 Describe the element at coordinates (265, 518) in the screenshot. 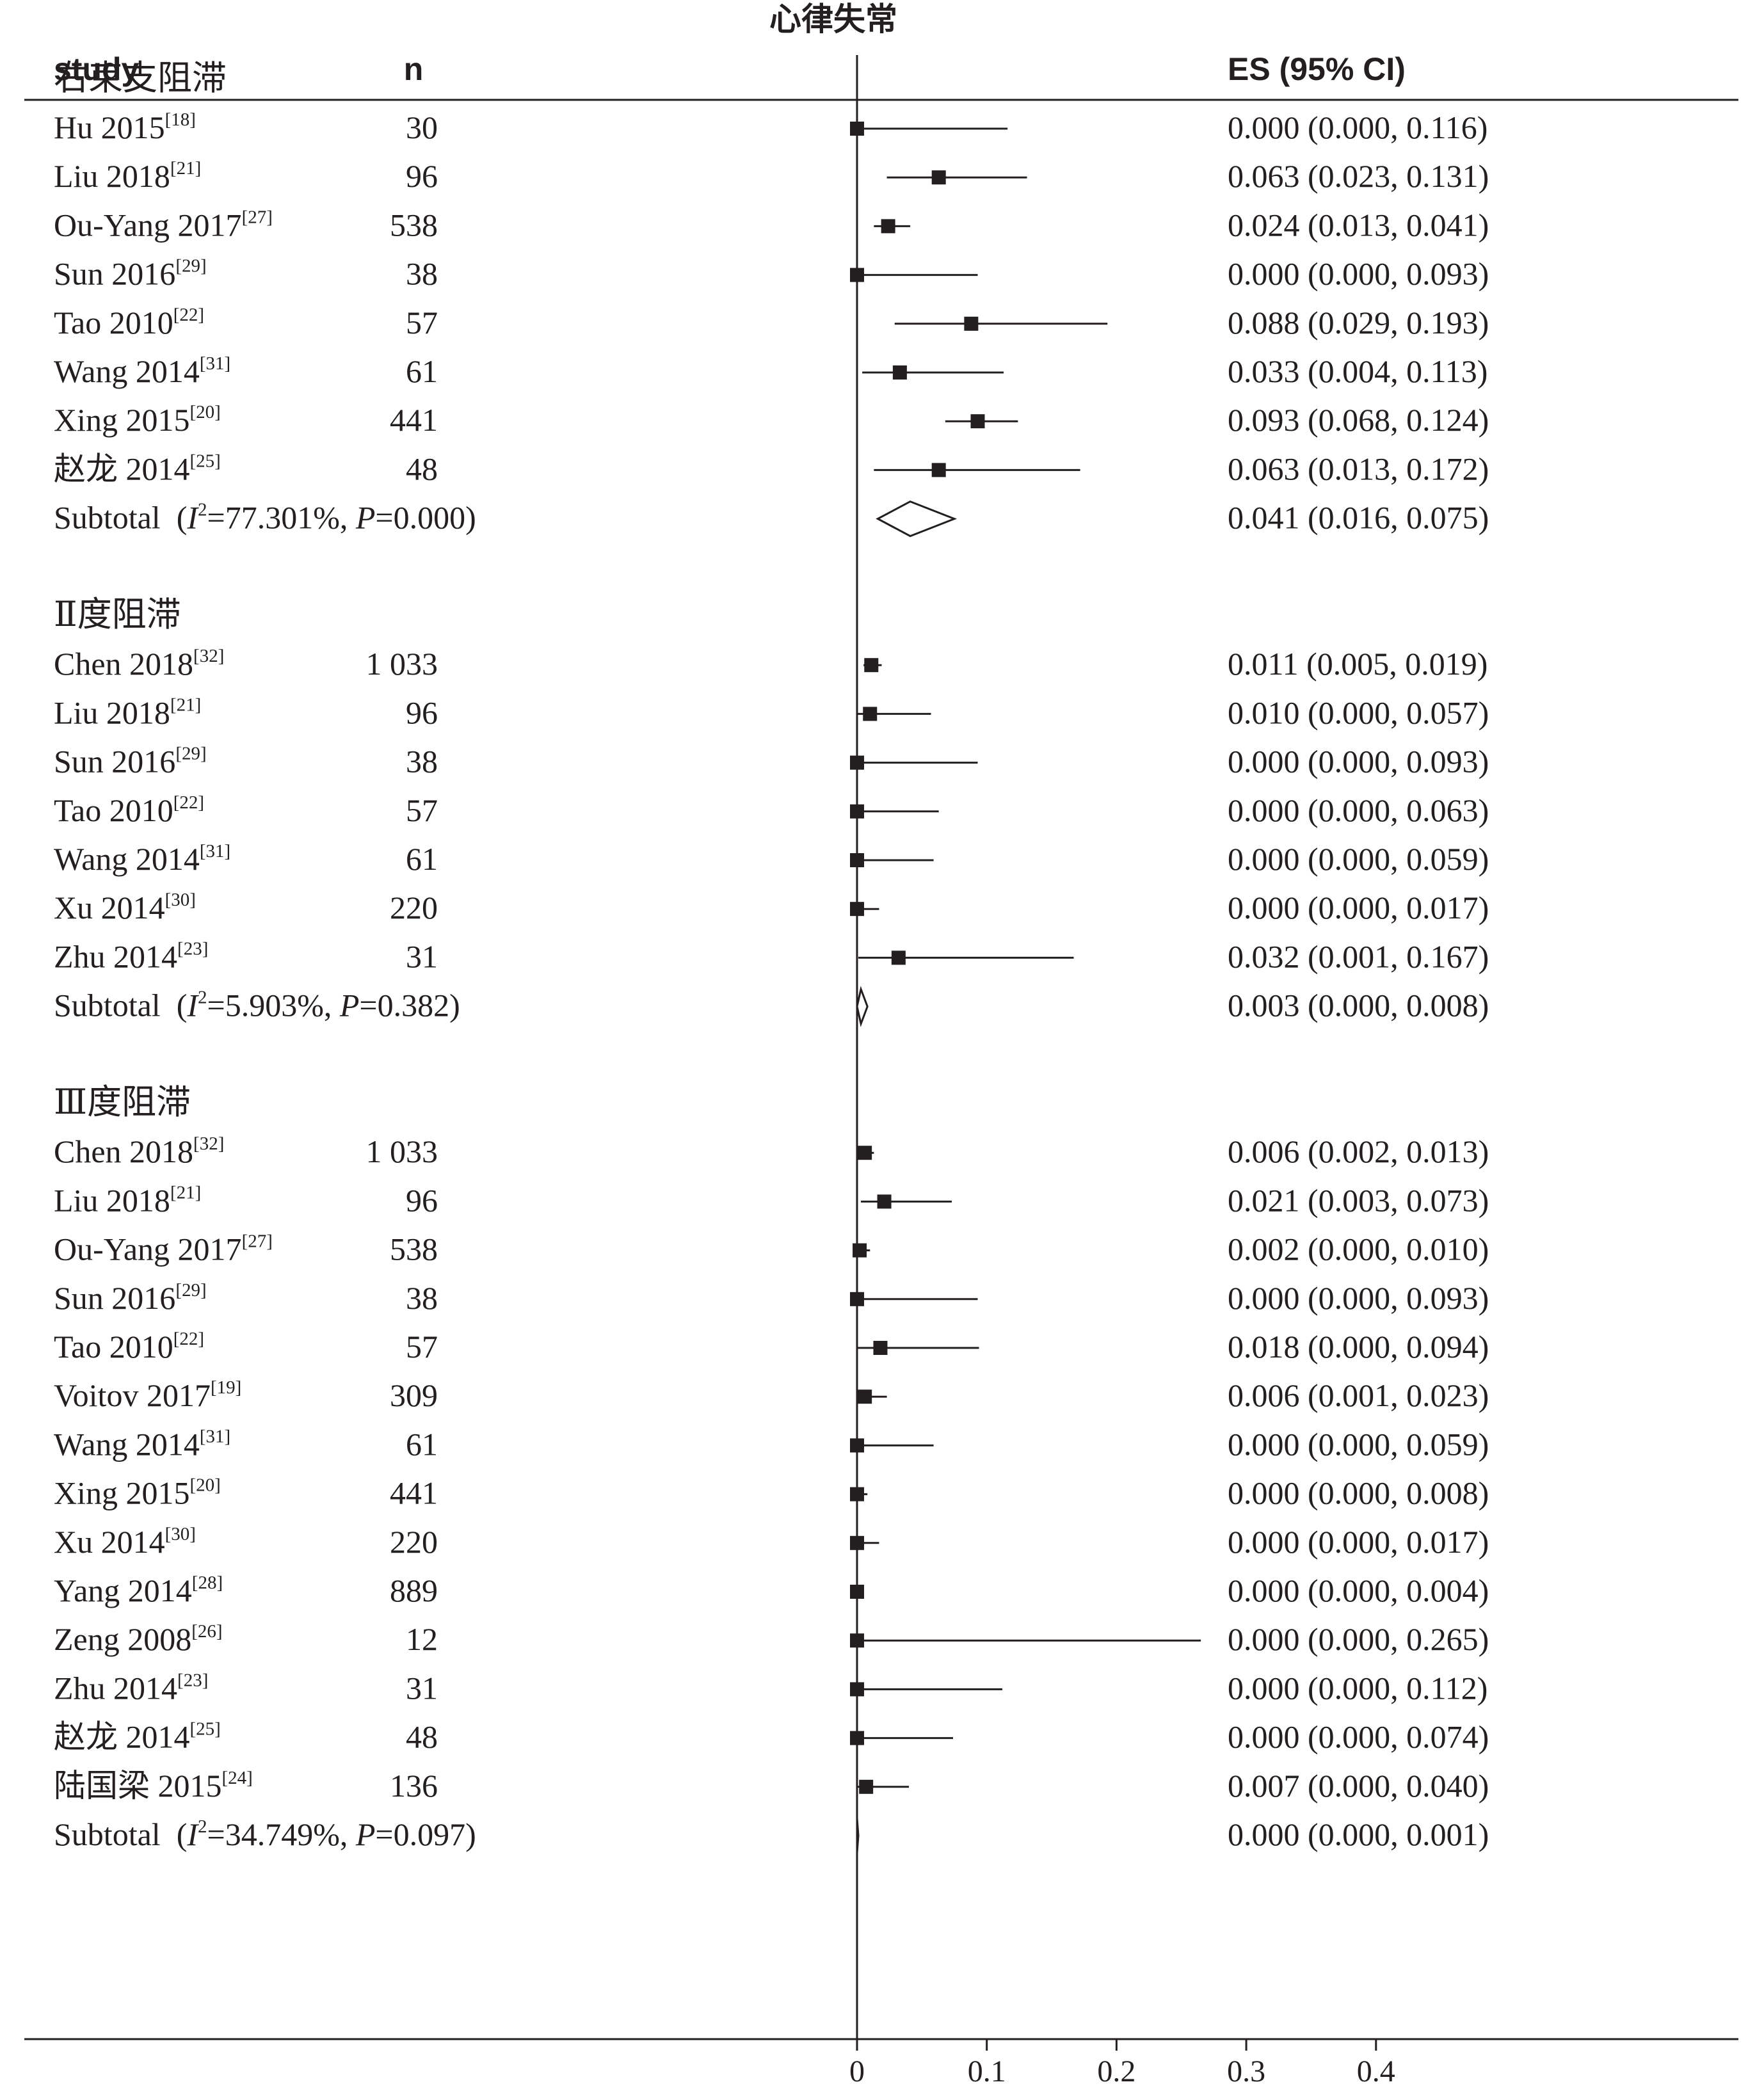

I see `subtotal-label: Subtotal (I2=77.301%, P=0.000)` at that location.